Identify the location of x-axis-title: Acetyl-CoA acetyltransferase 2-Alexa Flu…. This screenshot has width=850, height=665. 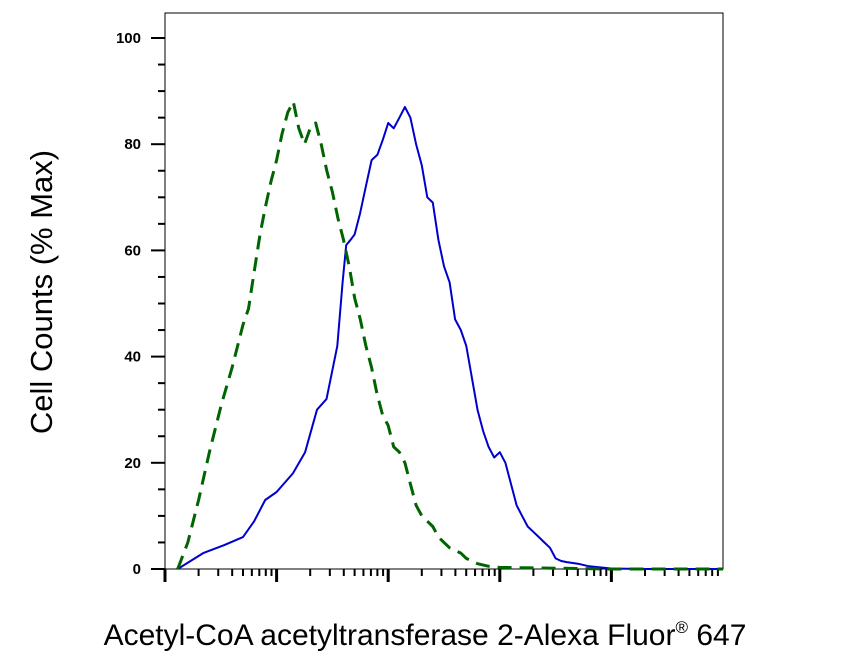
(425, 635).